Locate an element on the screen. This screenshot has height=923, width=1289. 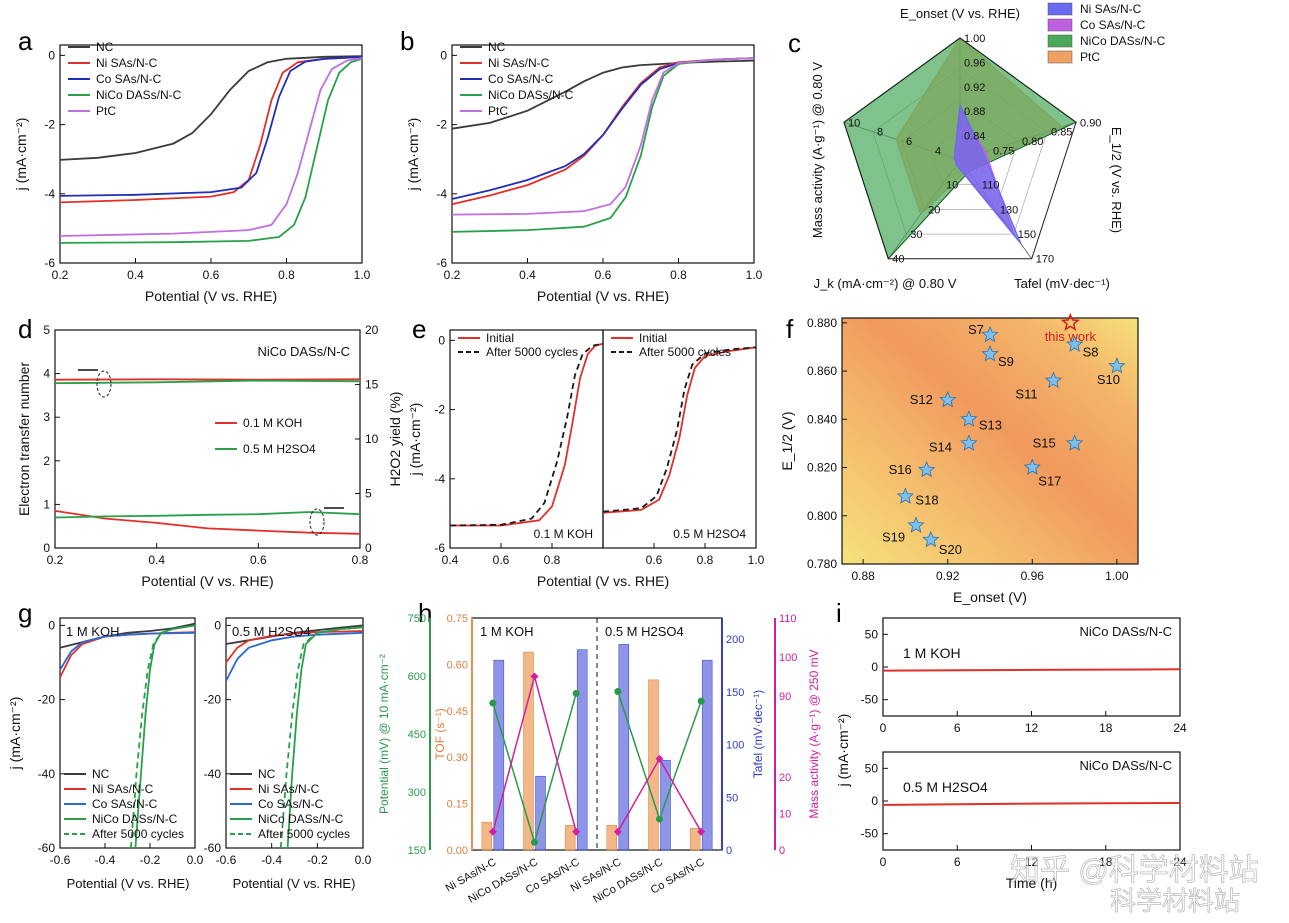
watermark-line1: 知乎 @科学材料站 is located at coordinates (1134, 870).